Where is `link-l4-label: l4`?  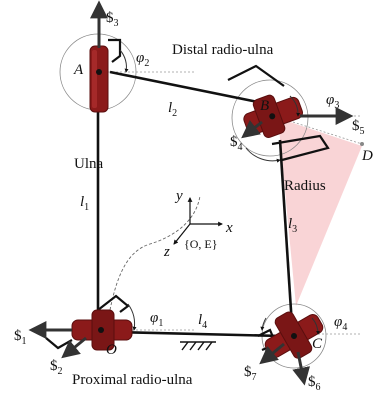 link-l4-label: l4 is located at coordinates (202, 321).